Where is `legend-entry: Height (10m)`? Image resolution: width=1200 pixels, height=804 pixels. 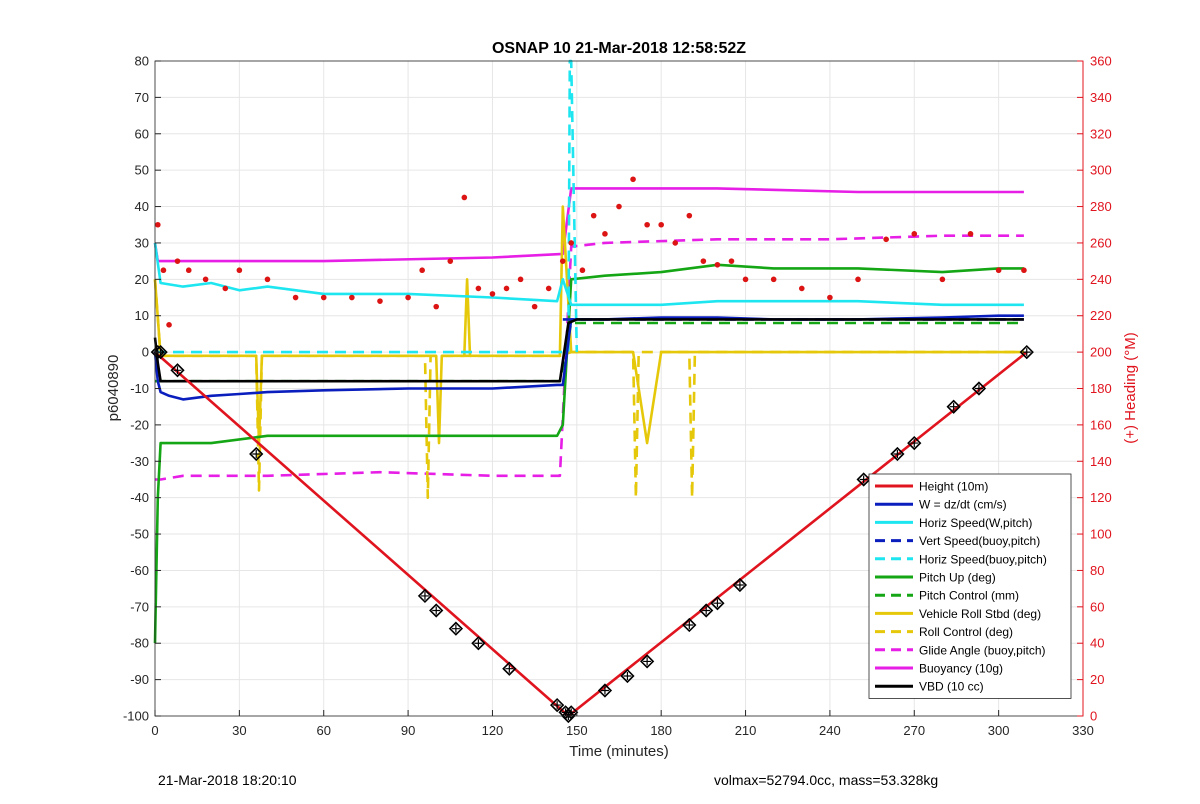 legend-entry: Height (10m) is located at coordinates (931, 487).